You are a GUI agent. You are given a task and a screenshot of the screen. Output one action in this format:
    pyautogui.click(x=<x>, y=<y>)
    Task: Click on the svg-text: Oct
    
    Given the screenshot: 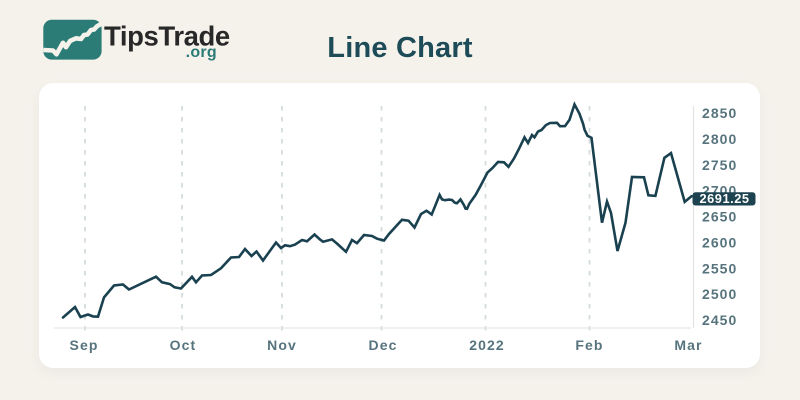 What is the action you would take?
    pyautogui.click(x=183, y=345)
    